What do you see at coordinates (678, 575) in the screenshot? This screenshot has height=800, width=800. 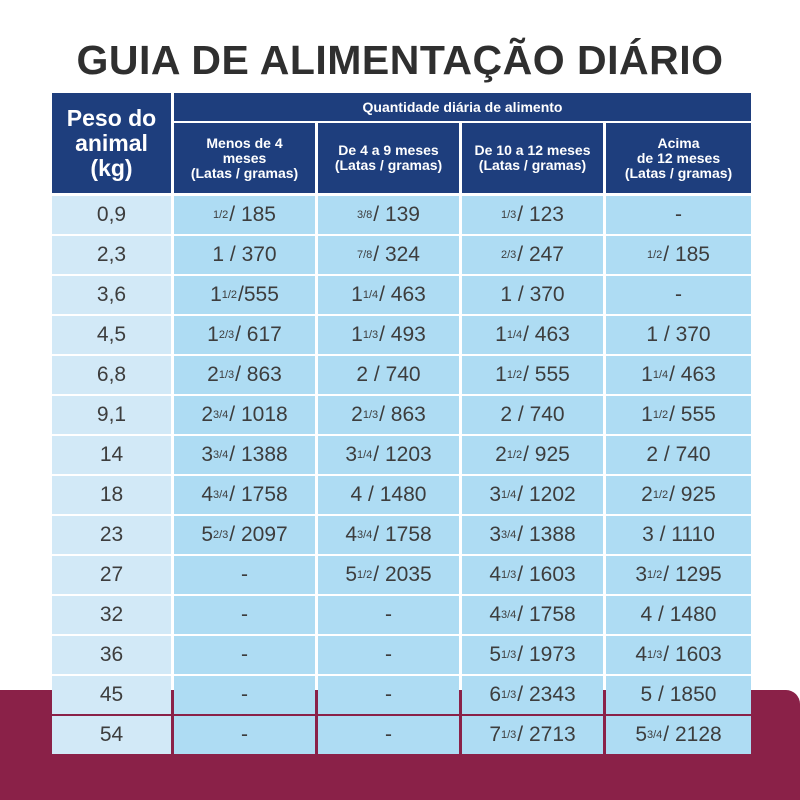 I see `amount-cell: 3 1/2 / 1295` at bounding box center [678, 575].